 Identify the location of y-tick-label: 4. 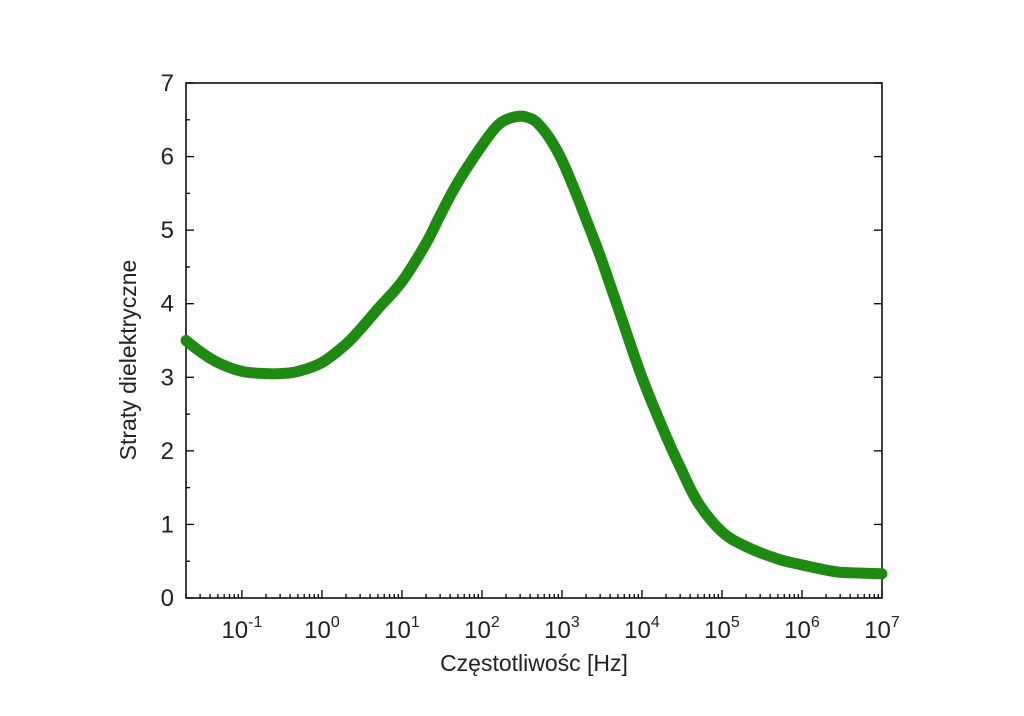
(167, 304).